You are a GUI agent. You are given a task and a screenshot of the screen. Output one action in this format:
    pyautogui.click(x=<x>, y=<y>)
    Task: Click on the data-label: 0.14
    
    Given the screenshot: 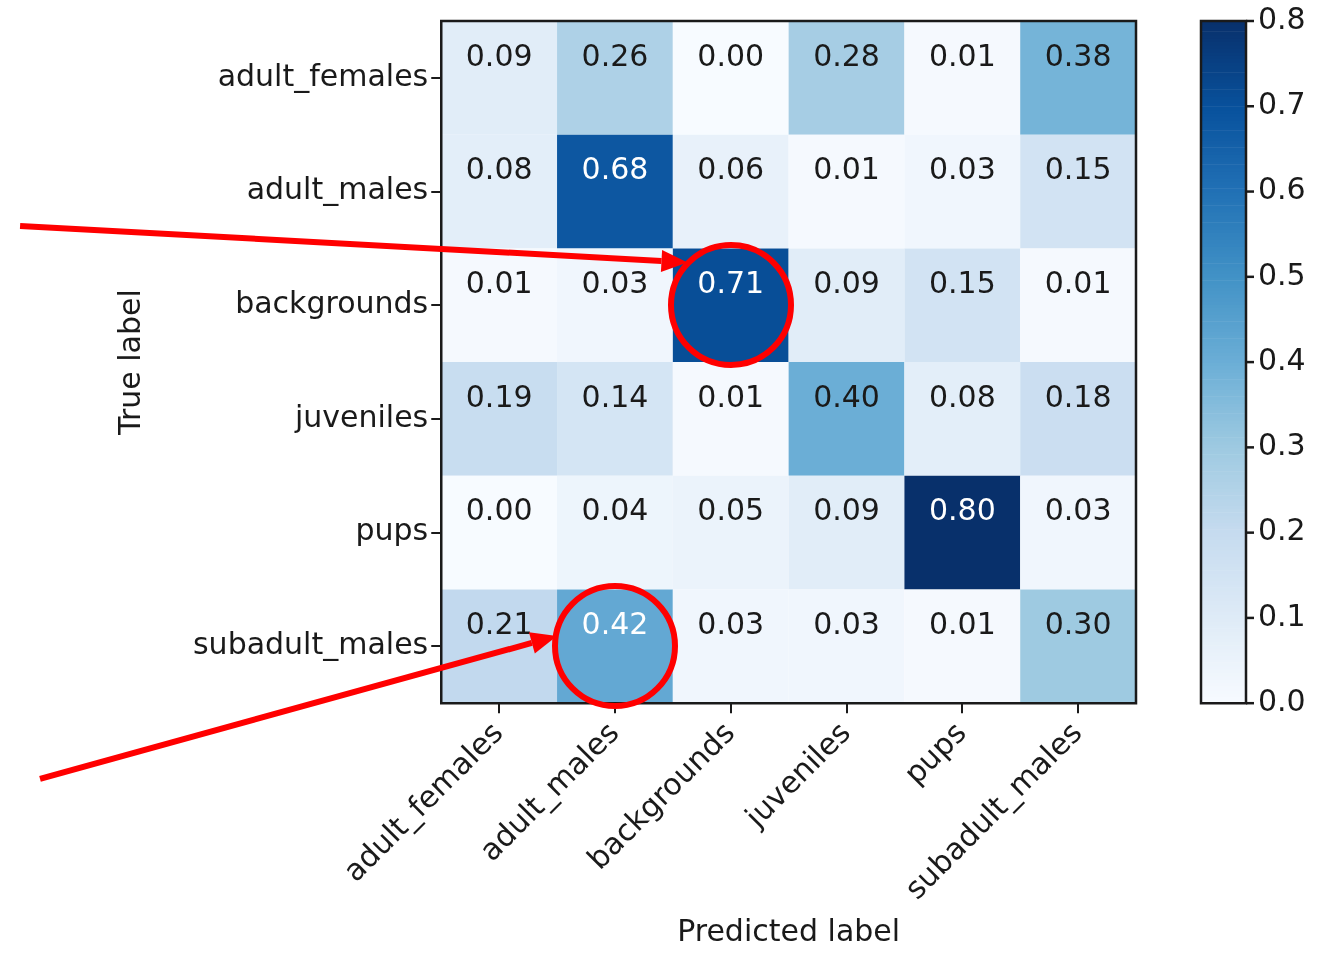 What is the action you would take?
    pyautogui.click(x=615, y=396)
    